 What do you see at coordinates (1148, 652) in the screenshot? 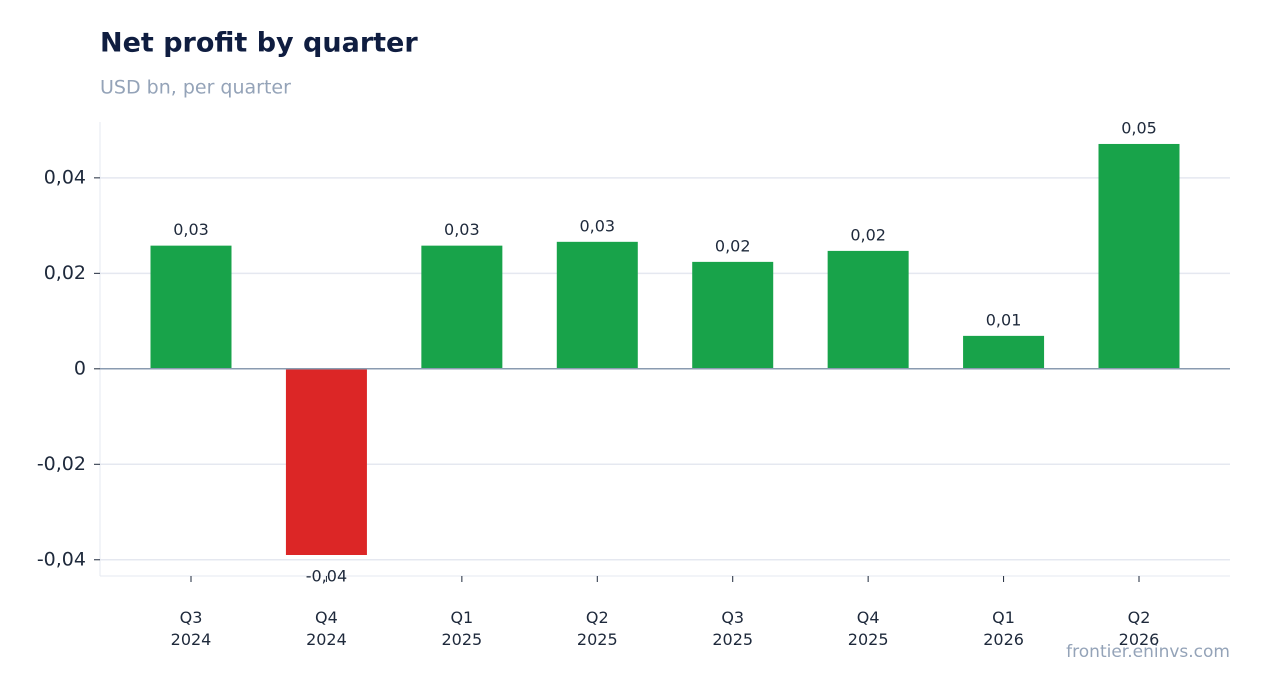
I see `source: frontier.eninvs.com` at bounding box center [1148, 652].